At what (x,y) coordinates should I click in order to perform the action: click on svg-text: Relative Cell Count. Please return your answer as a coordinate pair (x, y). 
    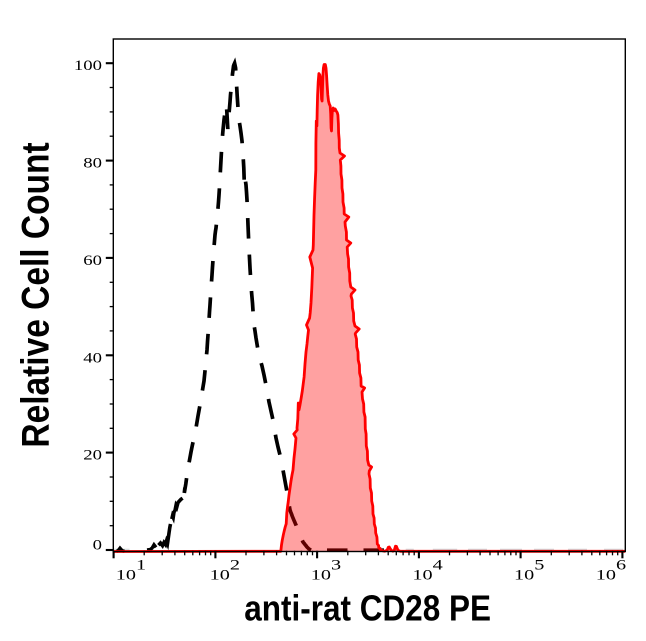
    Looking at the image, I should click on (35, 294).